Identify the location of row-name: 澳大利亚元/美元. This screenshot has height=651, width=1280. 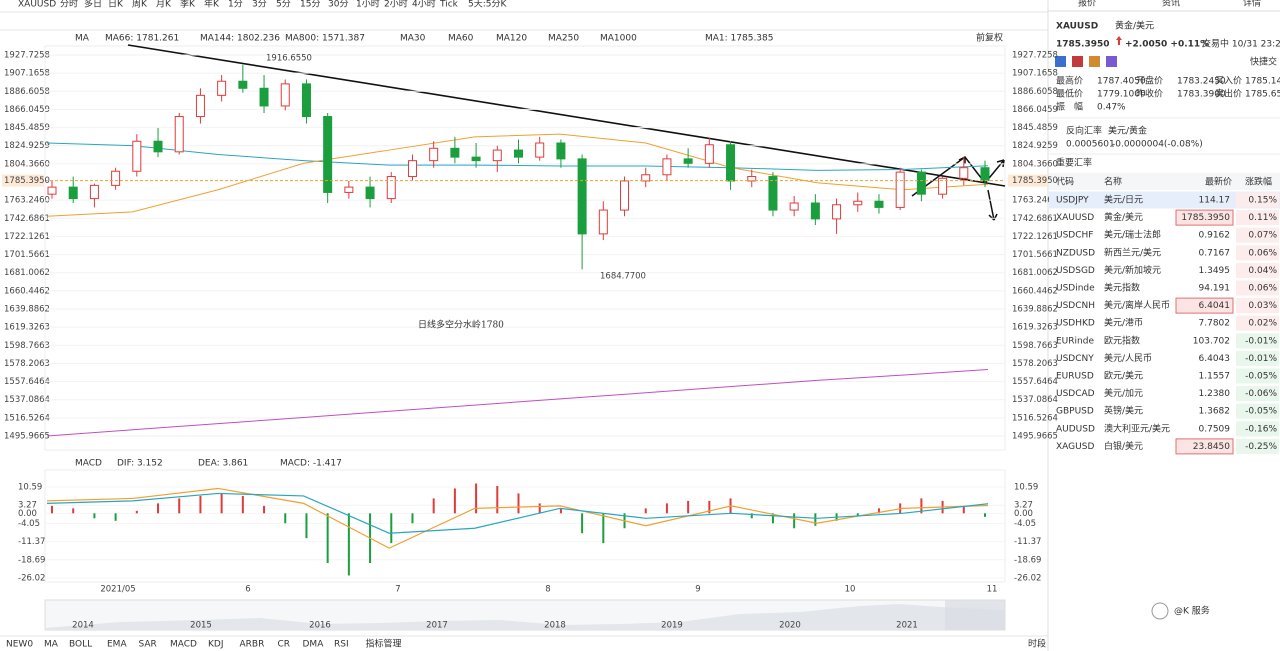
(1137, 428).